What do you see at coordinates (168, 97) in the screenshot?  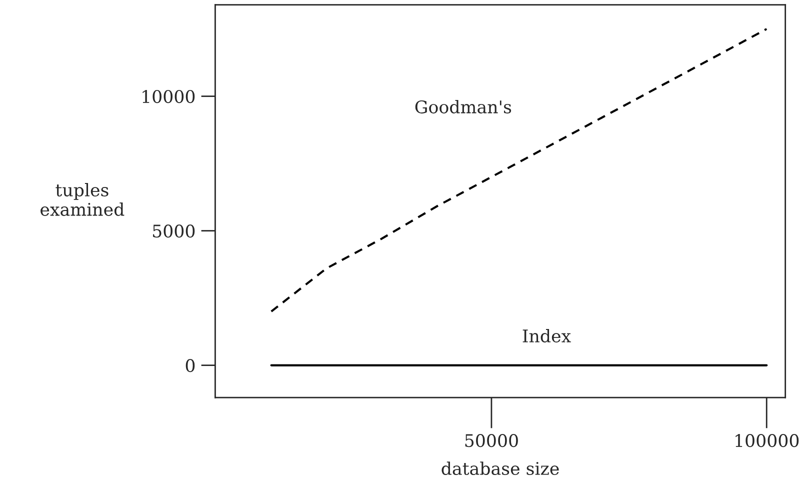 I see `y-tick-label: 10000` at bounding box center [168, 97].